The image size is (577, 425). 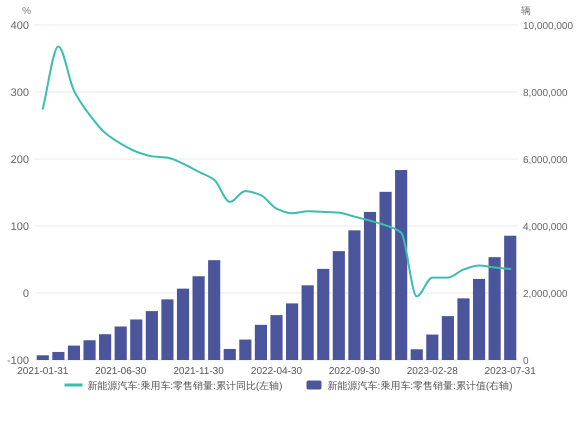 What do you see at coordinates (545, 227) in the screenshot?
I see `y2-tick-label: 4,000,000` at bounding box center [545, 227].